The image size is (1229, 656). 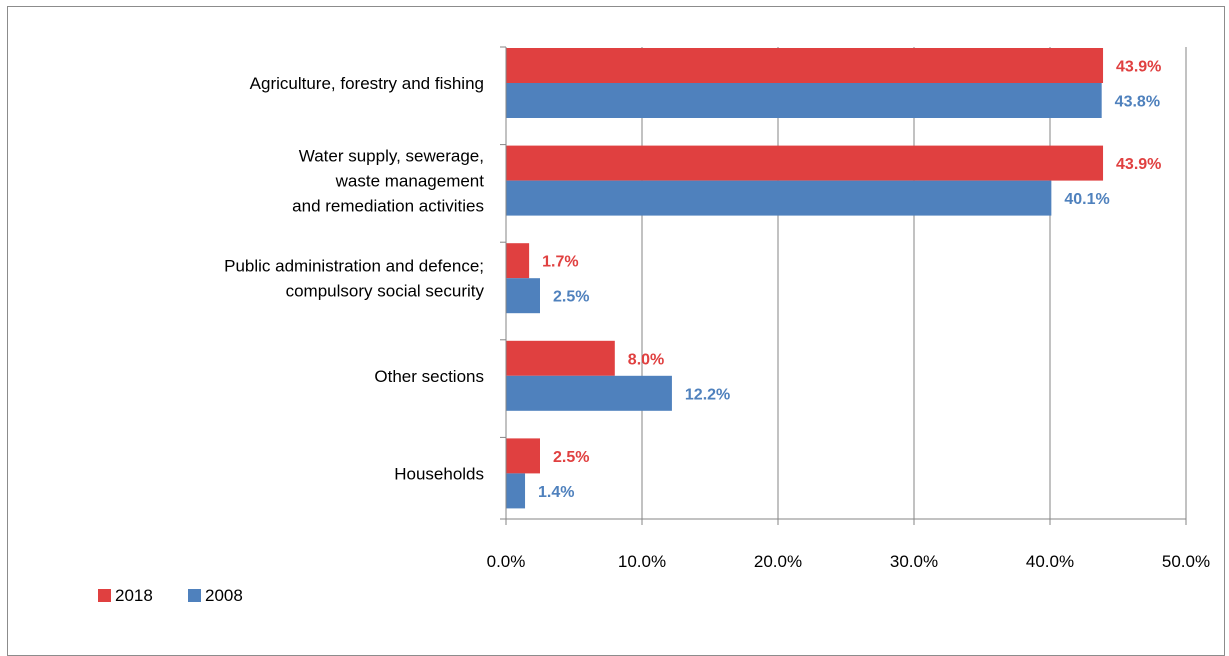 I want to click on data-label-2018: 2.5%, so click(x=571, y=457).